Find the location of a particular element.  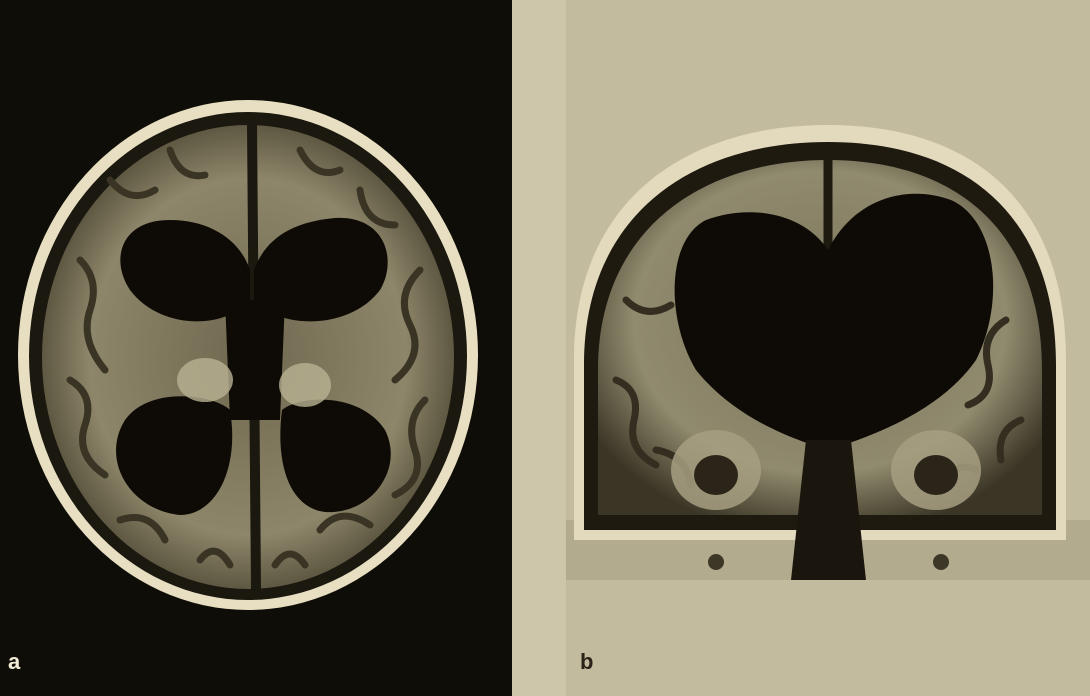

panel-label-a: a is located at coordinates (14, 661).